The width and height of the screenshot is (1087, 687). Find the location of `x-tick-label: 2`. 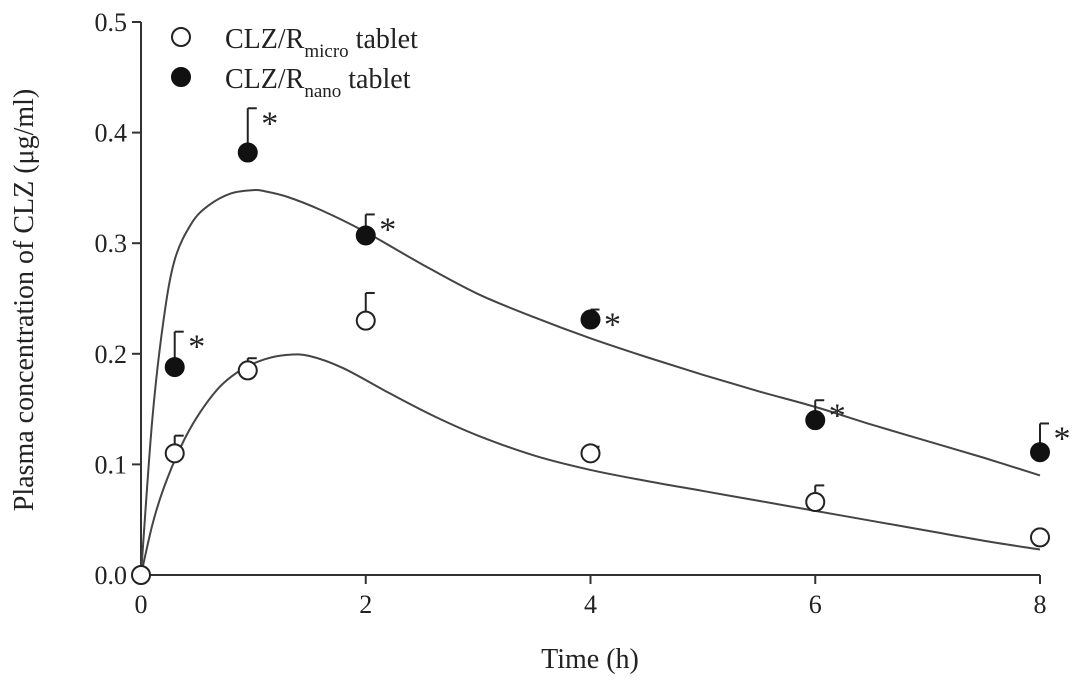

x-tick-label: 2 is located at coordinates (365, 604).